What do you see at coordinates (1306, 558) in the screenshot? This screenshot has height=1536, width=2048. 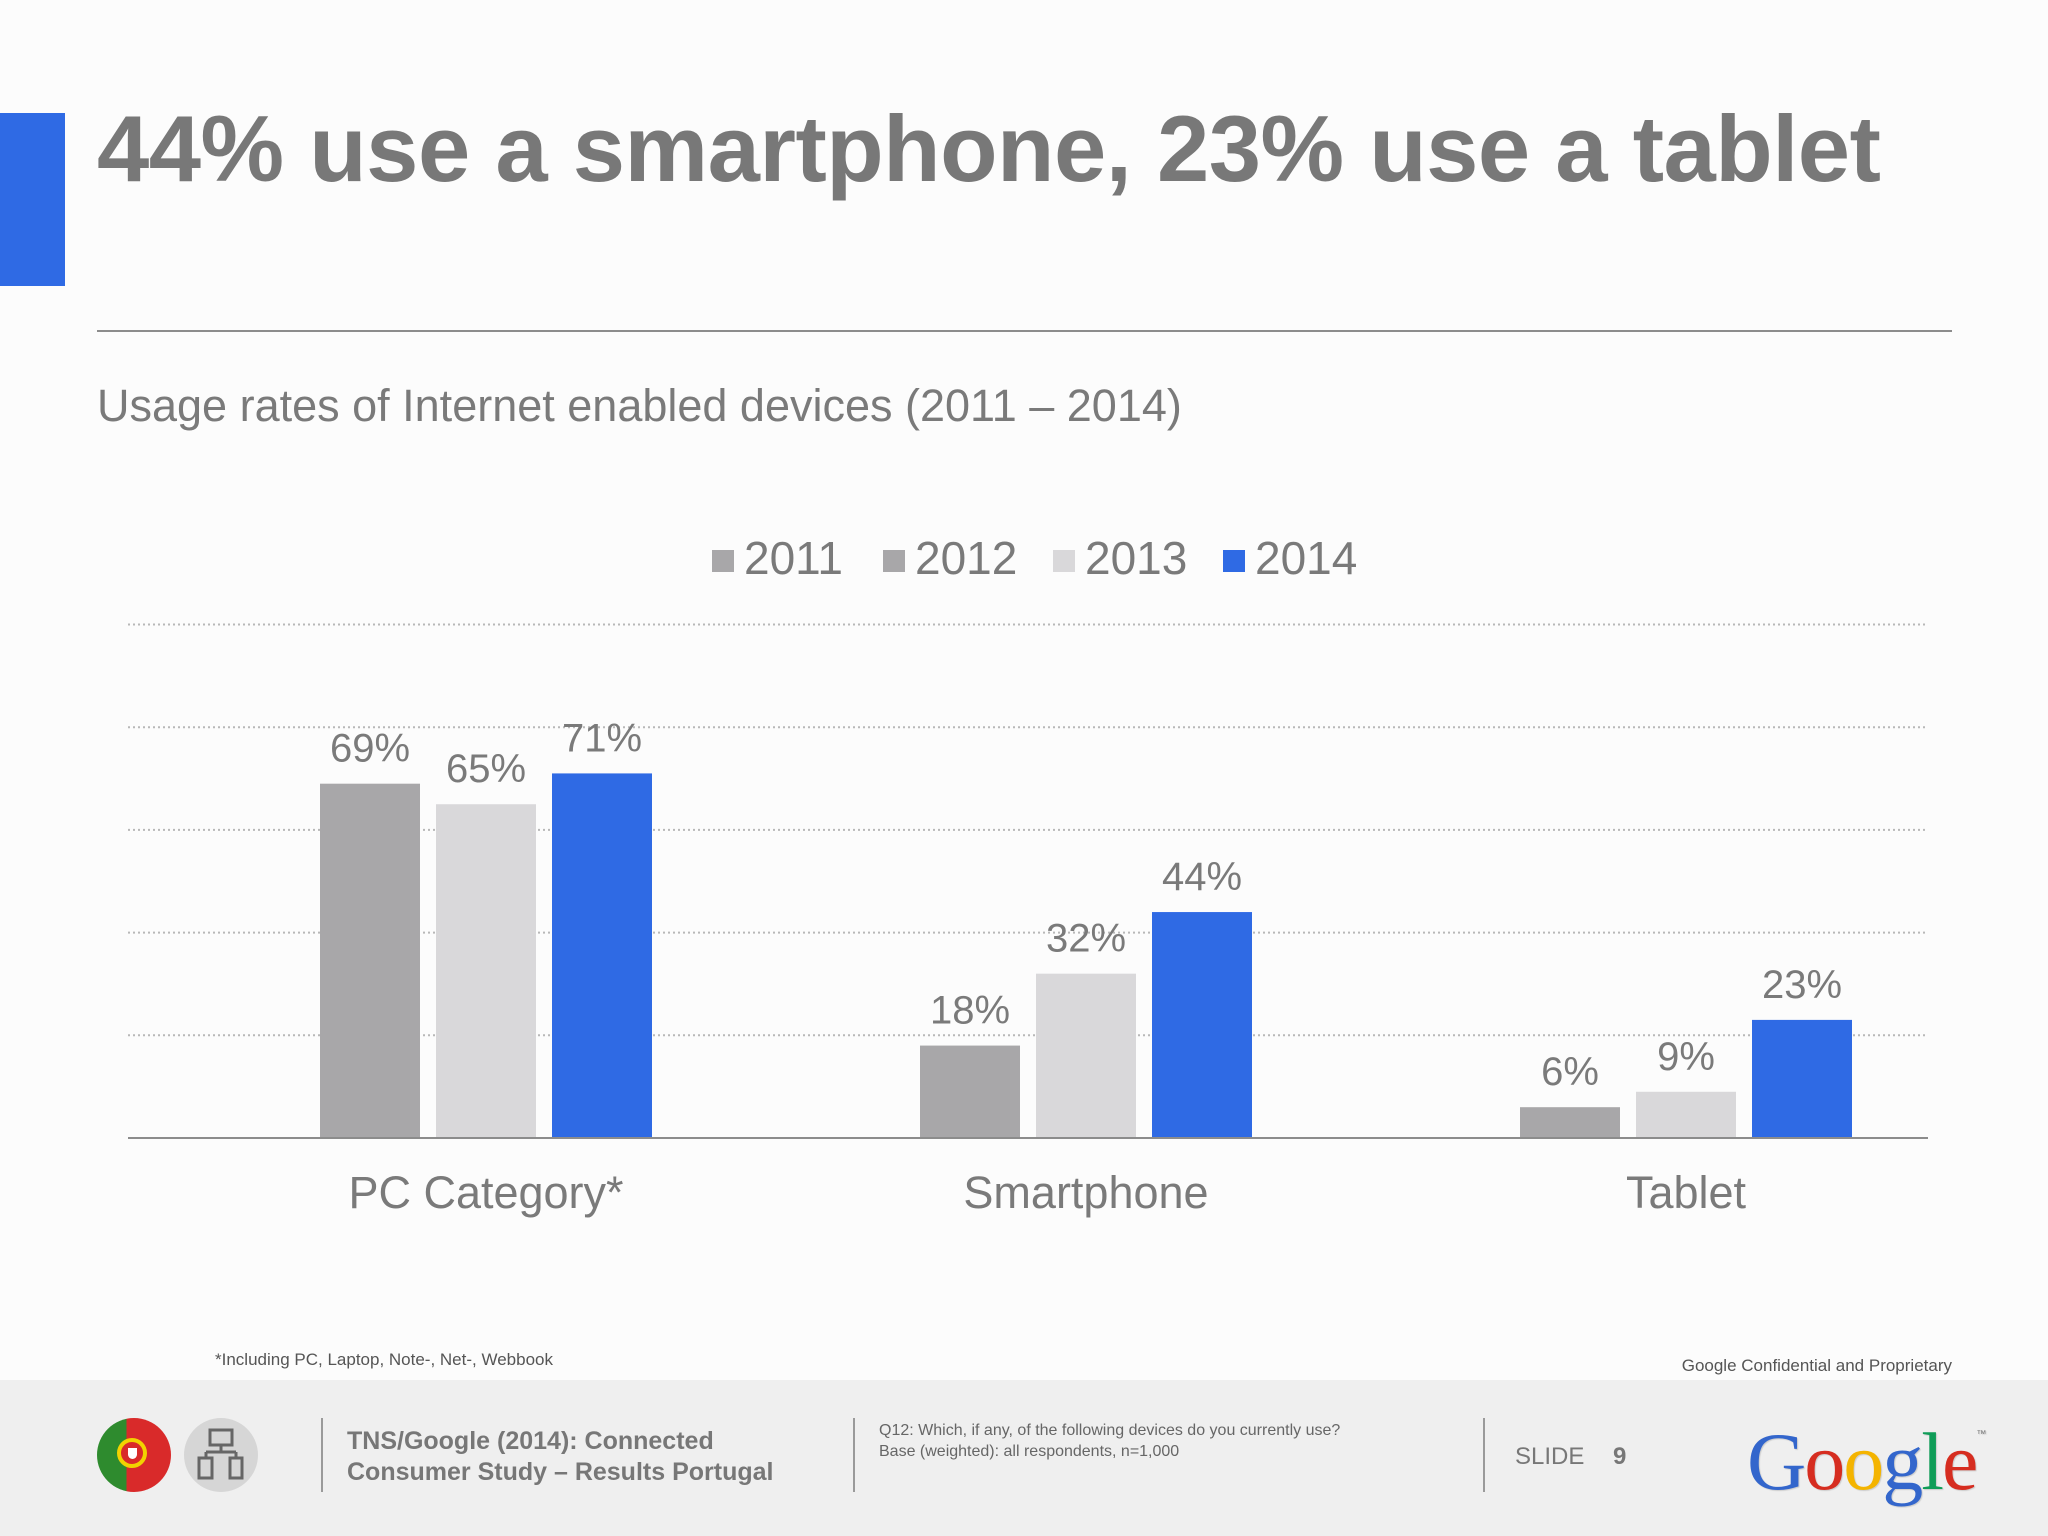 I see `legend-label: 2014` at bounding box center [1306, 558].